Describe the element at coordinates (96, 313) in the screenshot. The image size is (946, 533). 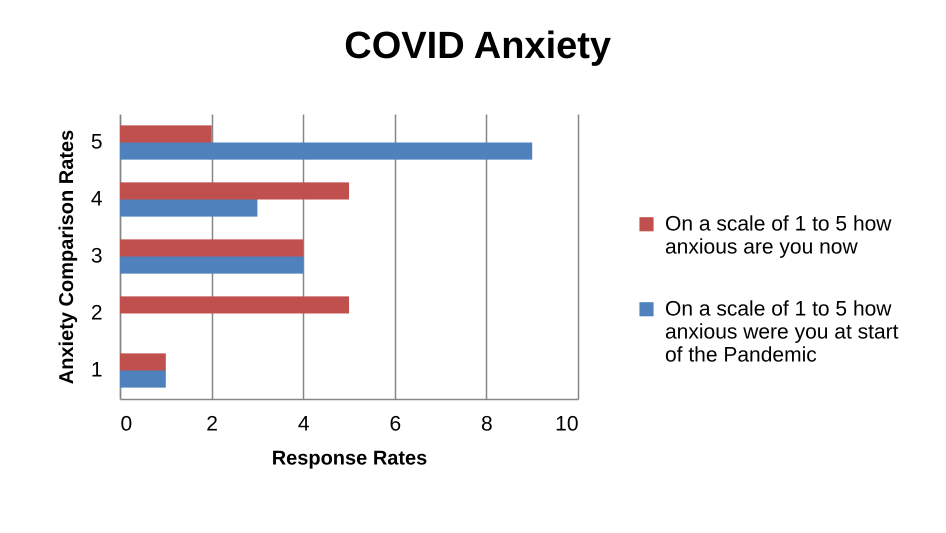
I see `y-tick-label: 2` at that location.